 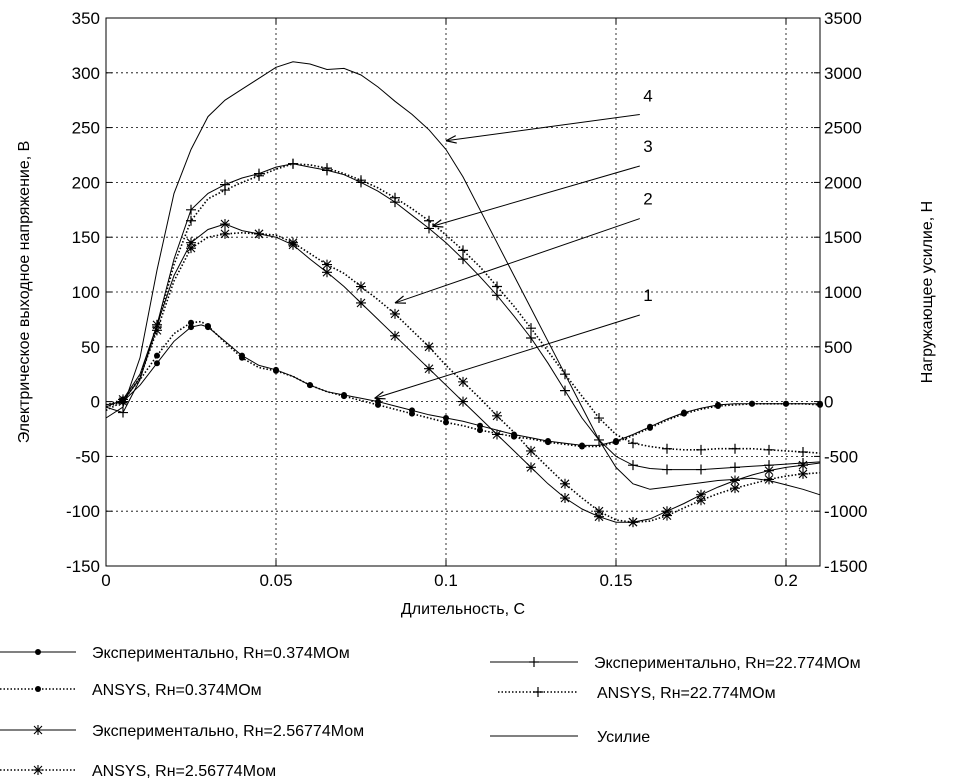 What do you see at coordinates (446, 580) in the screenshot?
I see `x-tick-label: 0.1` at bounding box center [446, 580].